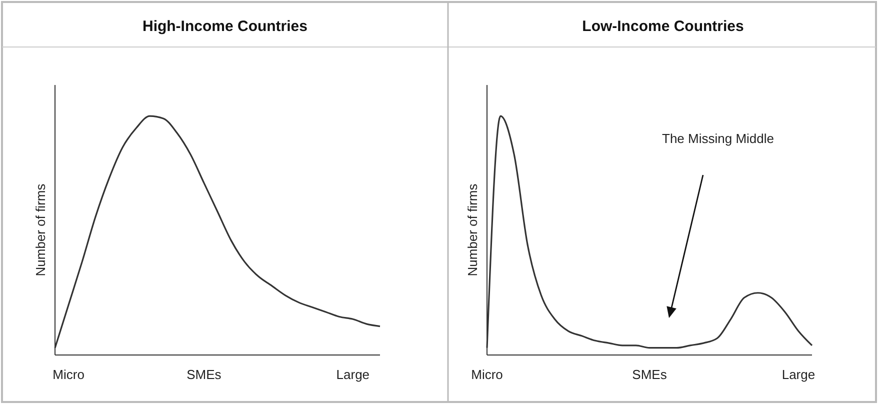 This screenshot has width=880, height=408. I want to click on chart-title: Low-Income Countries, so click(663, 26).